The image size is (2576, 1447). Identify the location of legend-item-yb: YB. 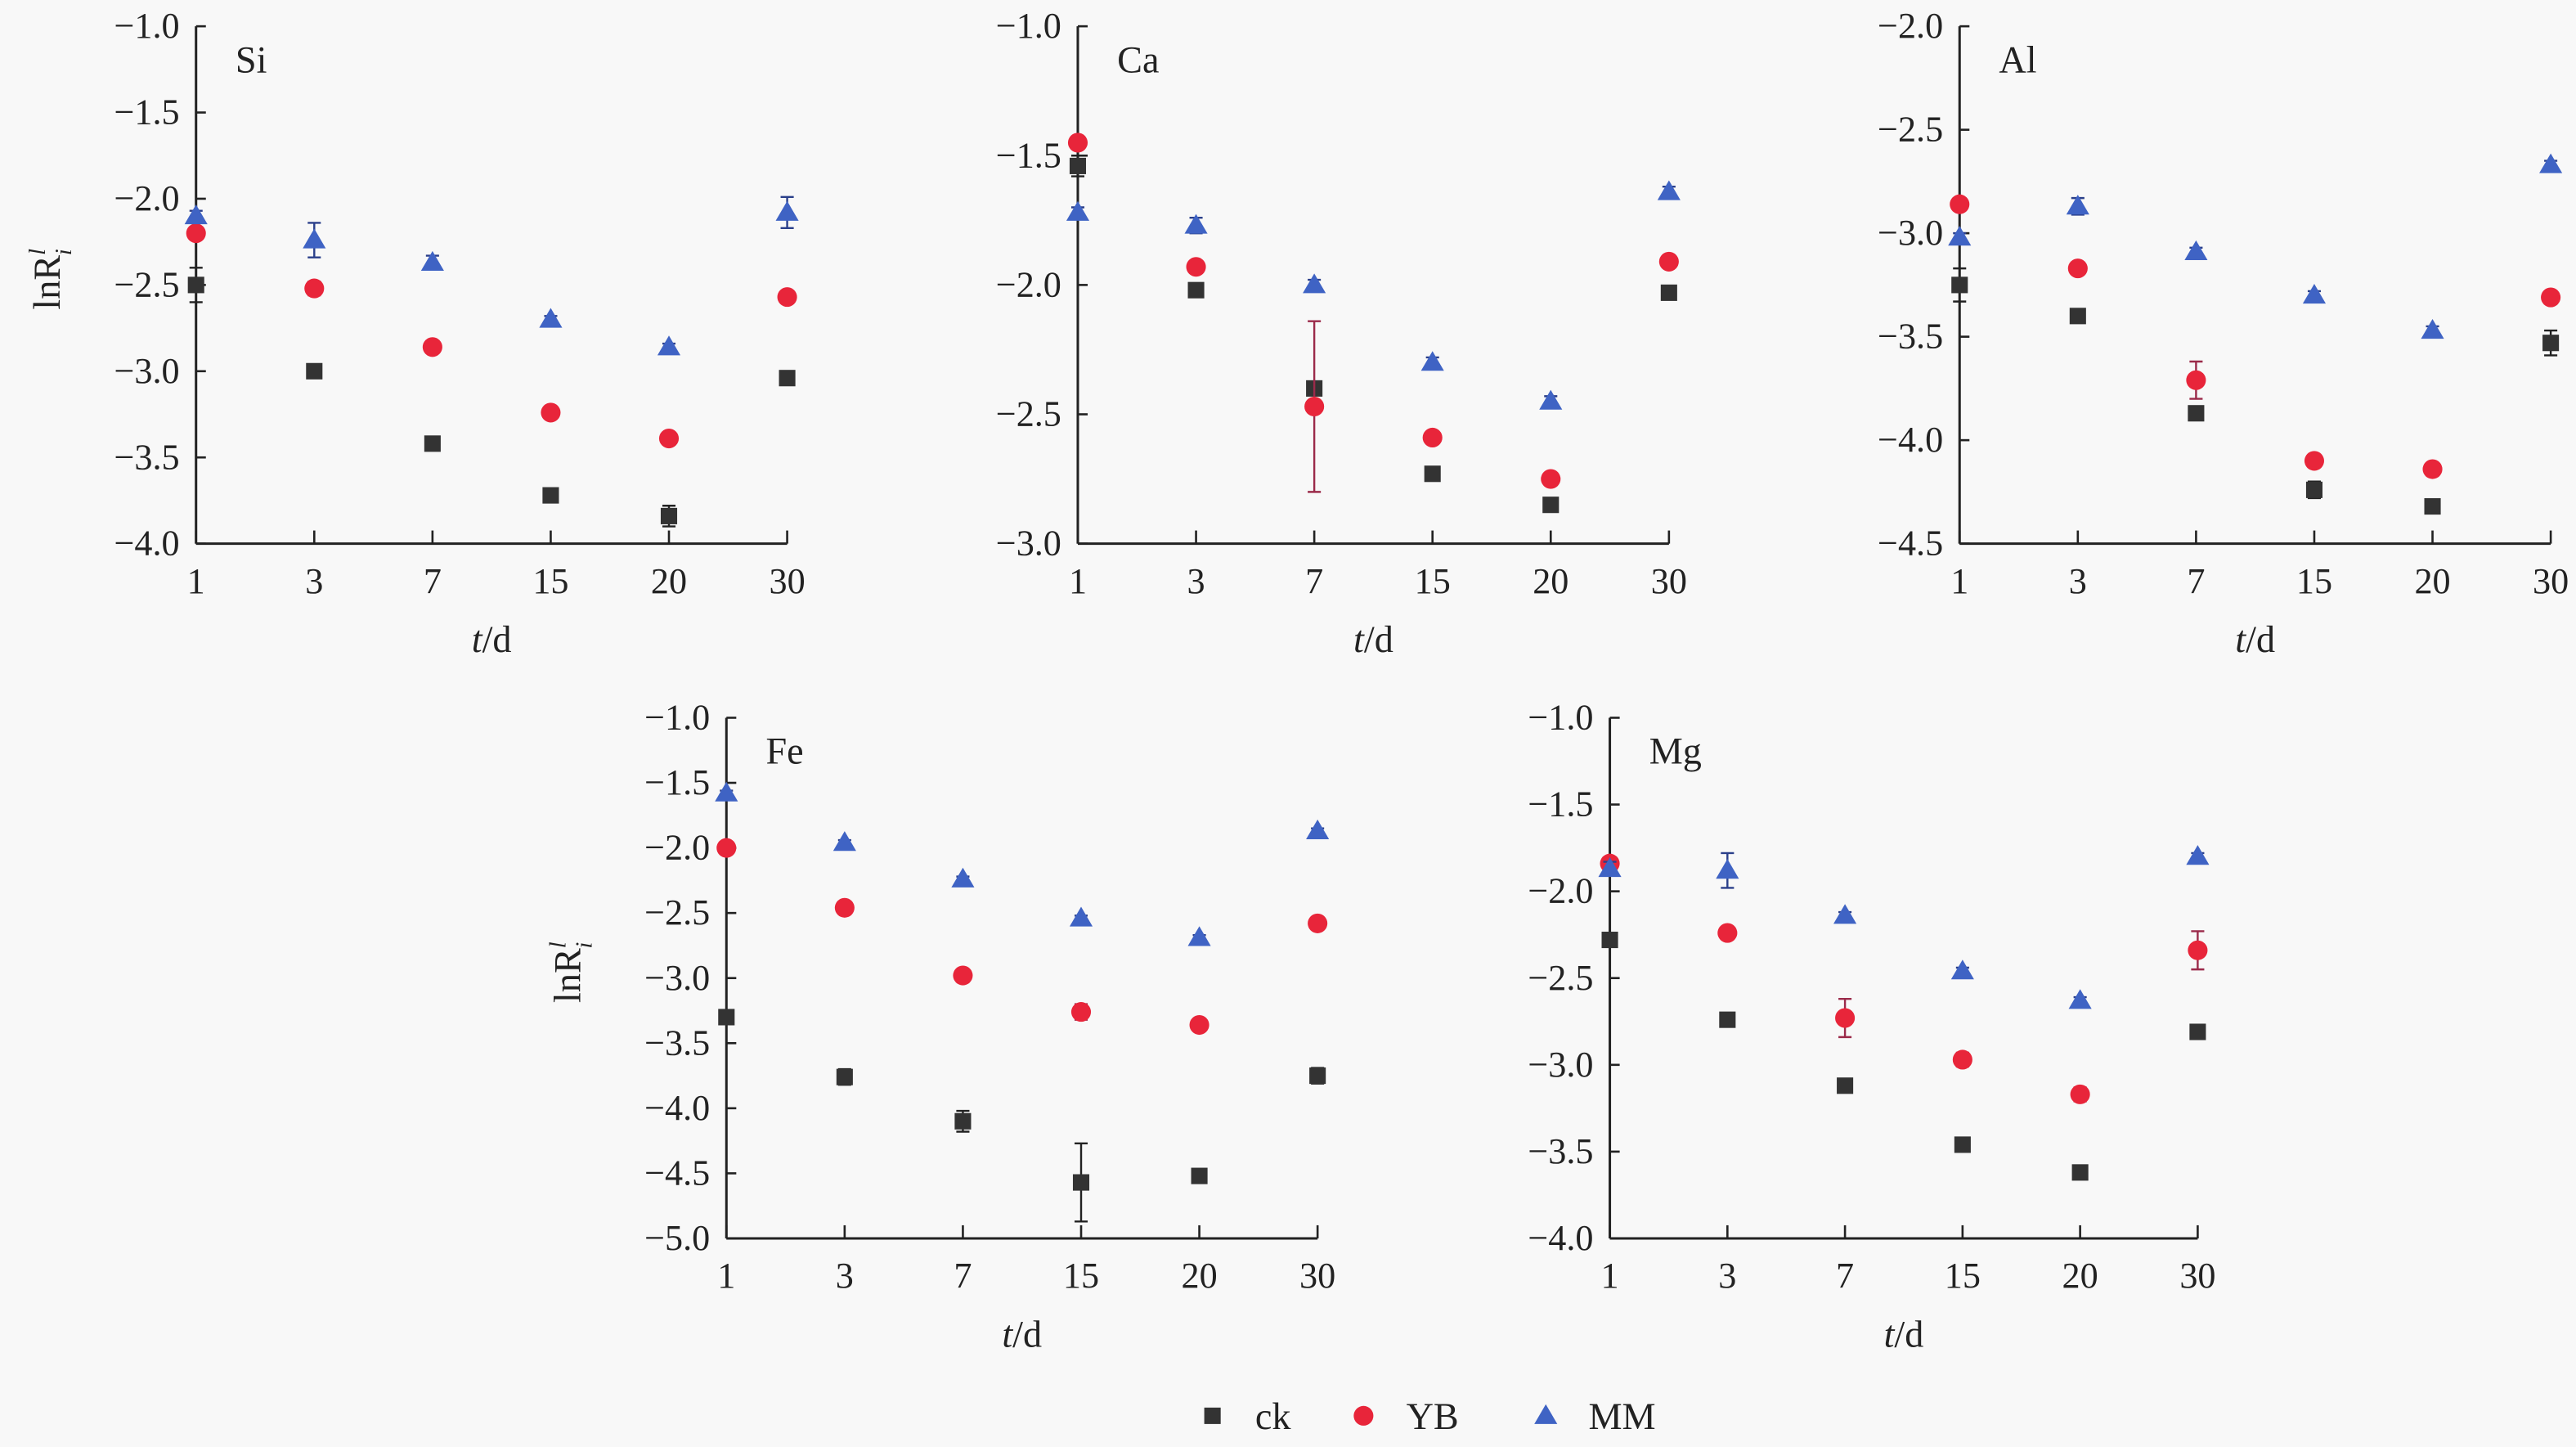
(1406, 1416).